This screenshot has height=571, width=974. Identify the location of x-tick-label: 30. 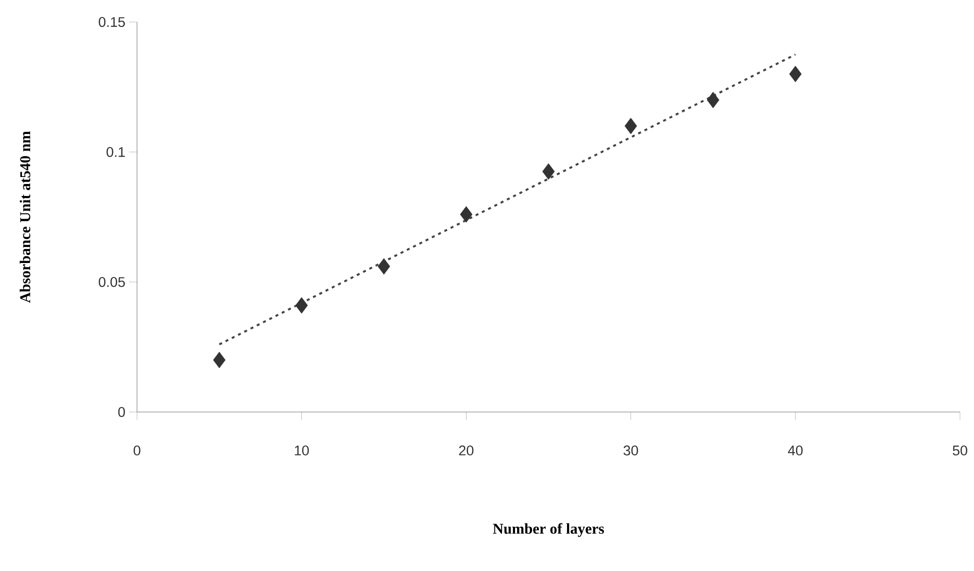
(631, 451).